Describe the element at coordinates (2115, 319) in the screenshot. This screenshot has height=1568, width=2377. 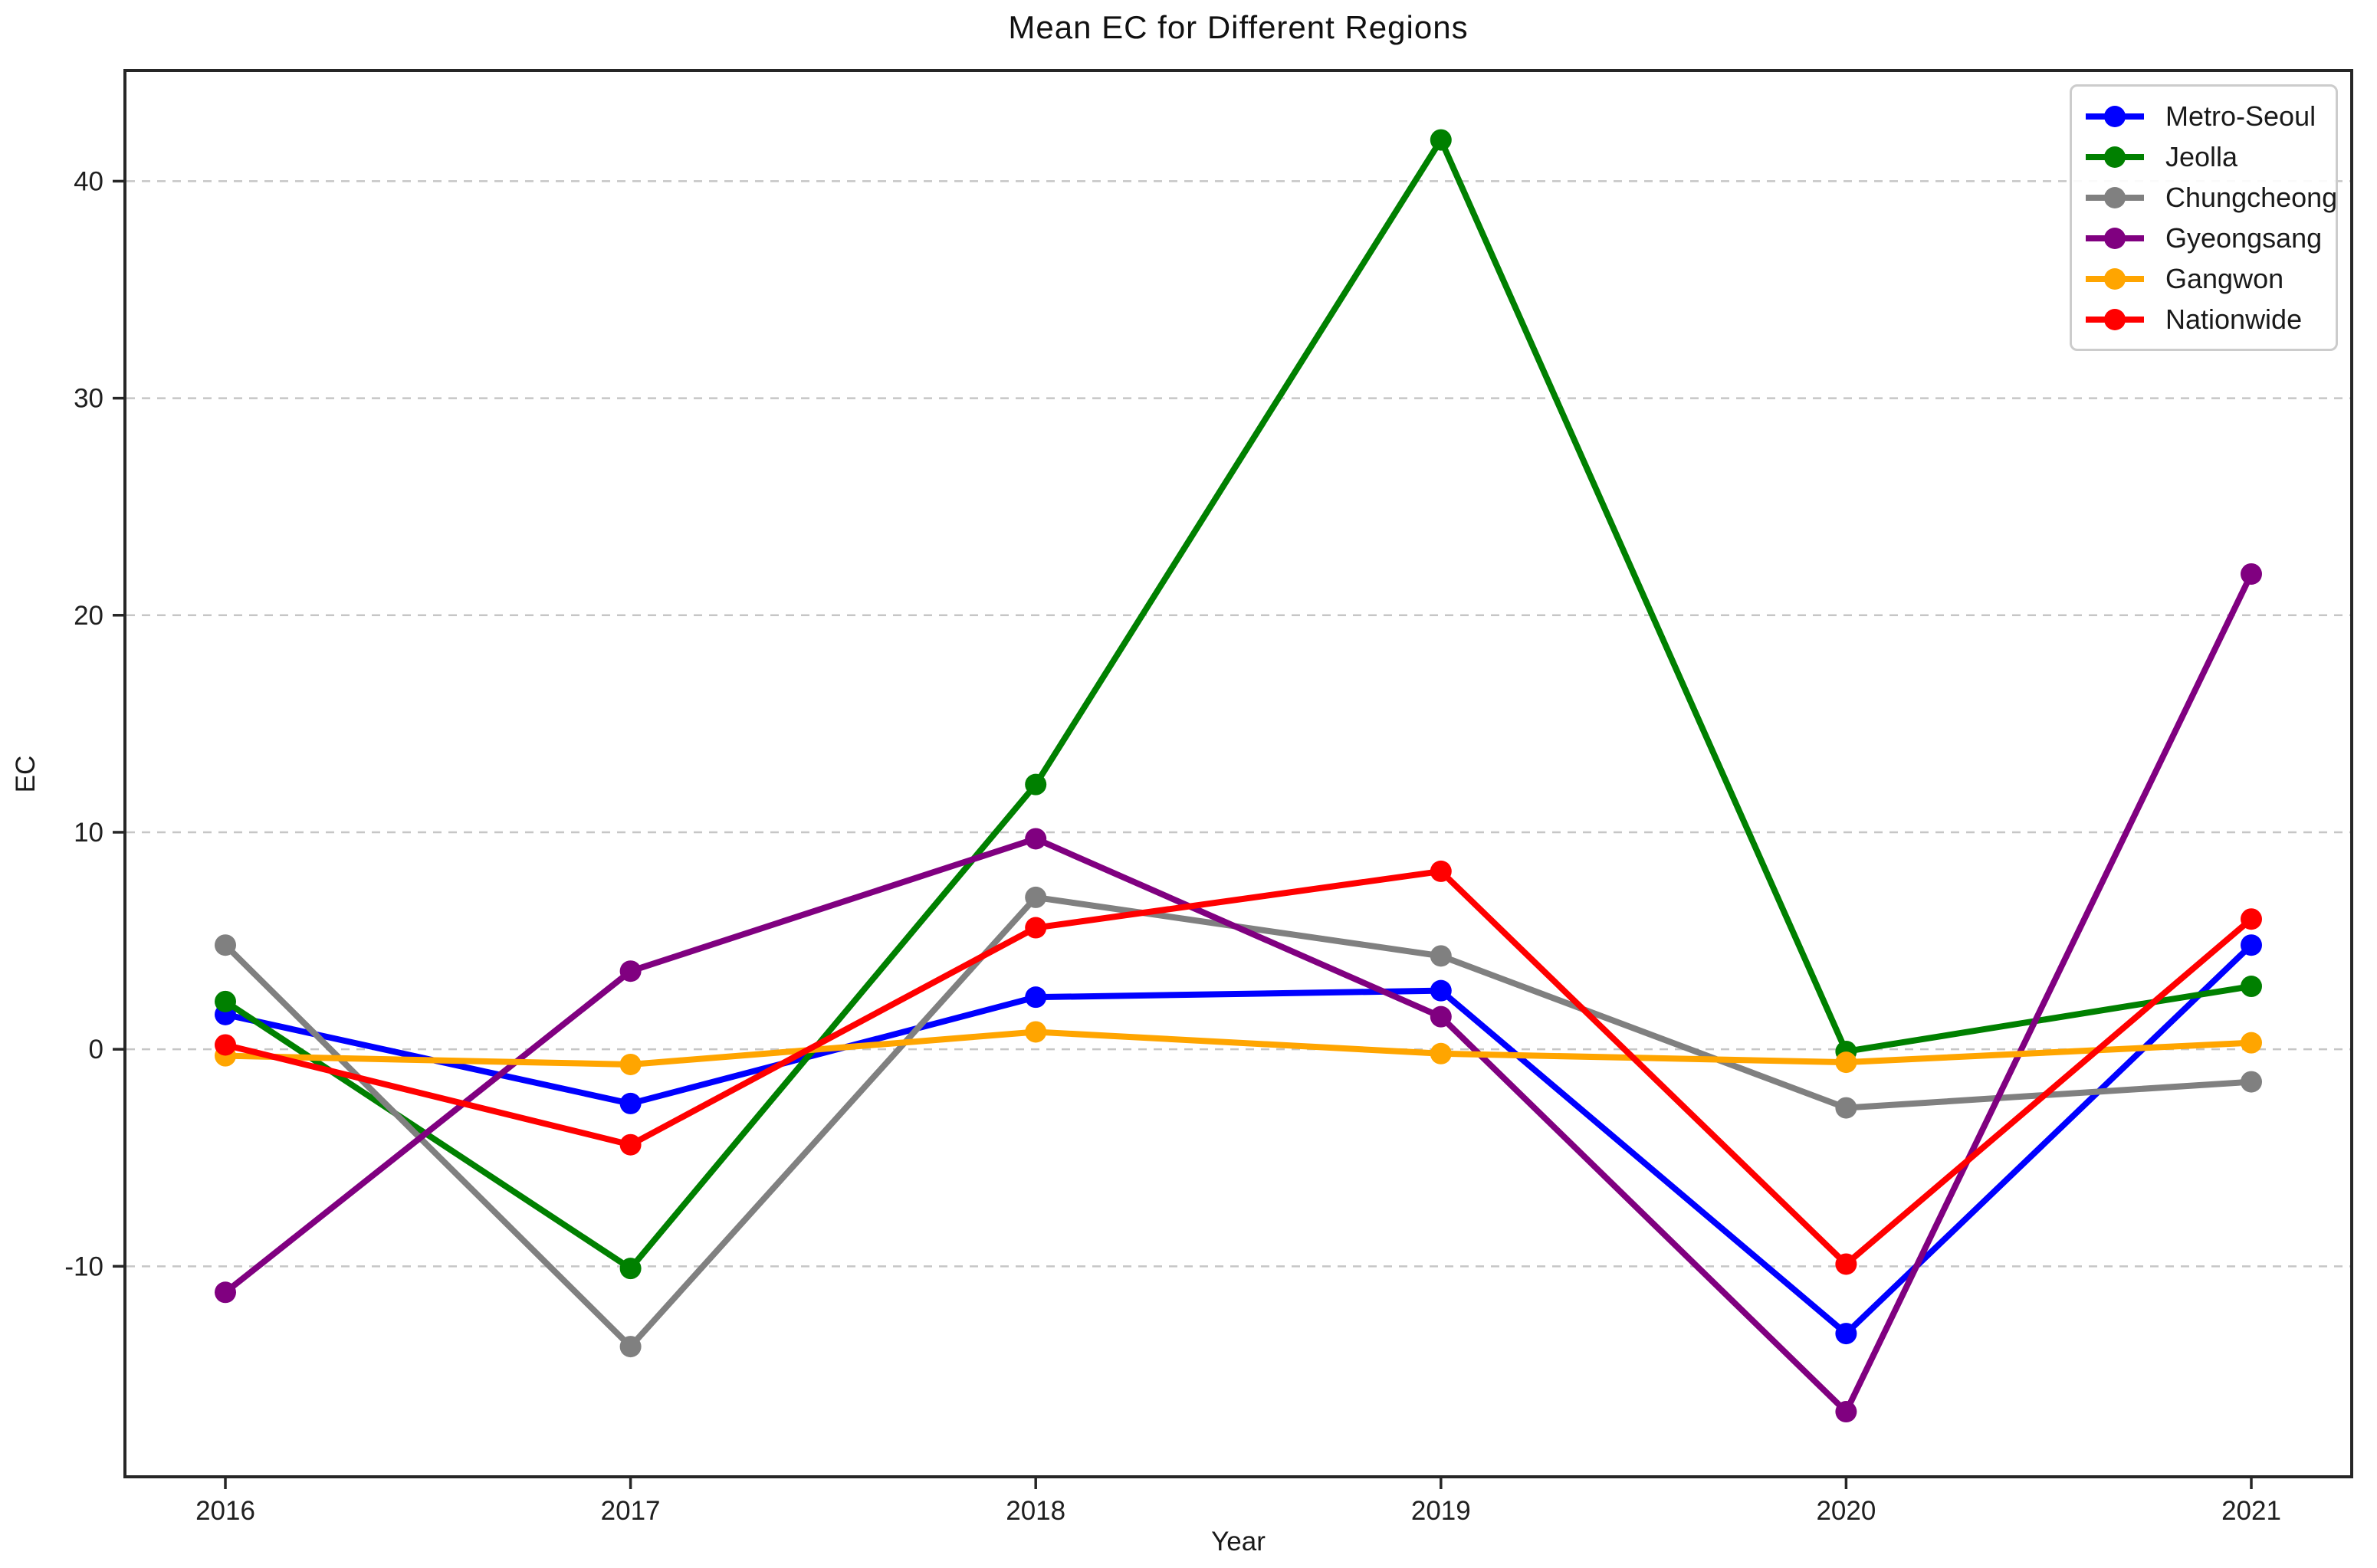
I see `legend-sample-nationwide-icon` at that location.